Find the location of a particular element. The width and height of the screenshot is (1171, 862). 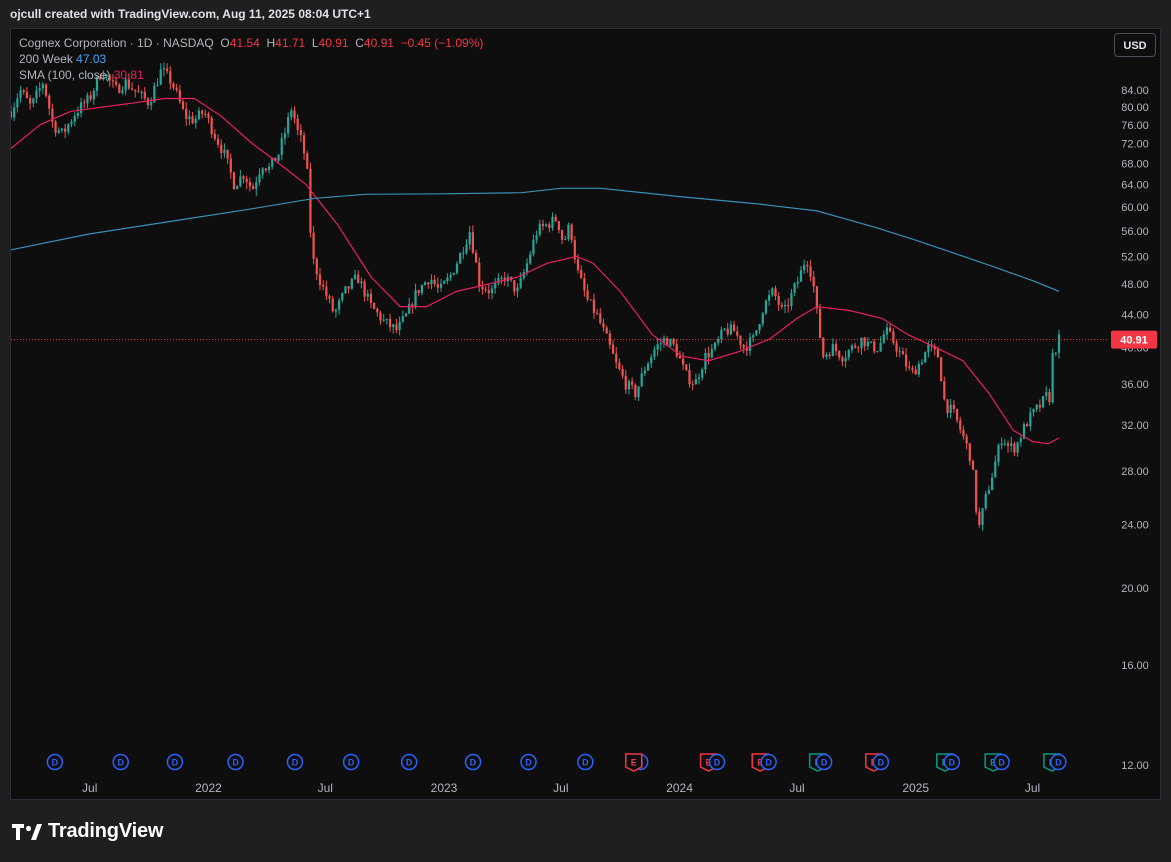

high-value: 41.71 is located at coordinates (290, 43).